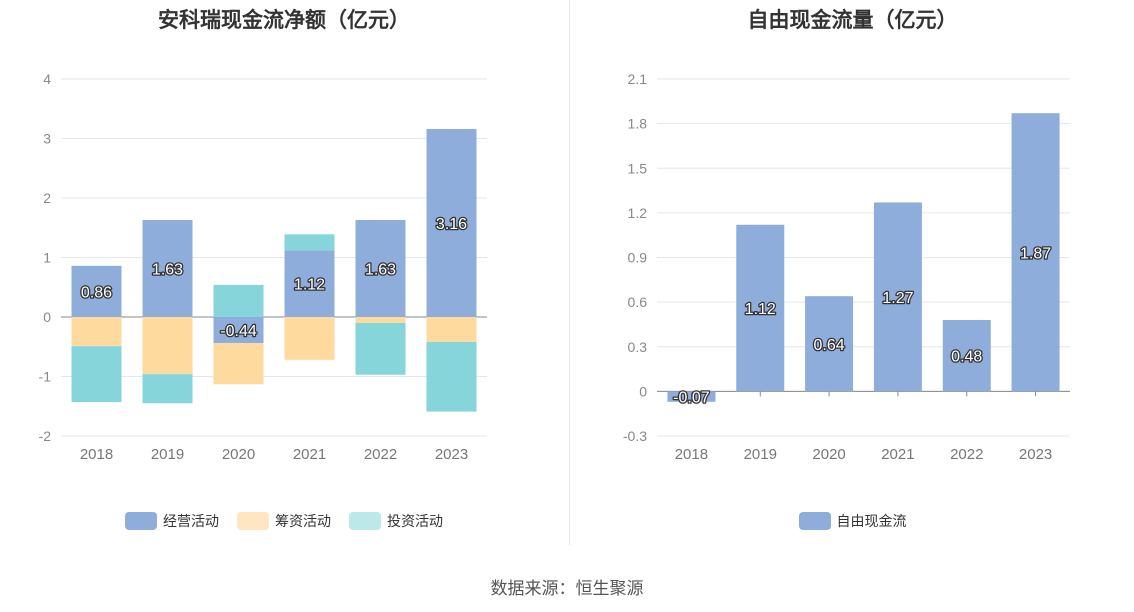 Image resolution: width=1134 pixels, height=612 pixels. Describe the element at coordinates (47, 79) in the screenshot. I see `y-tick-label: 4` at that location.